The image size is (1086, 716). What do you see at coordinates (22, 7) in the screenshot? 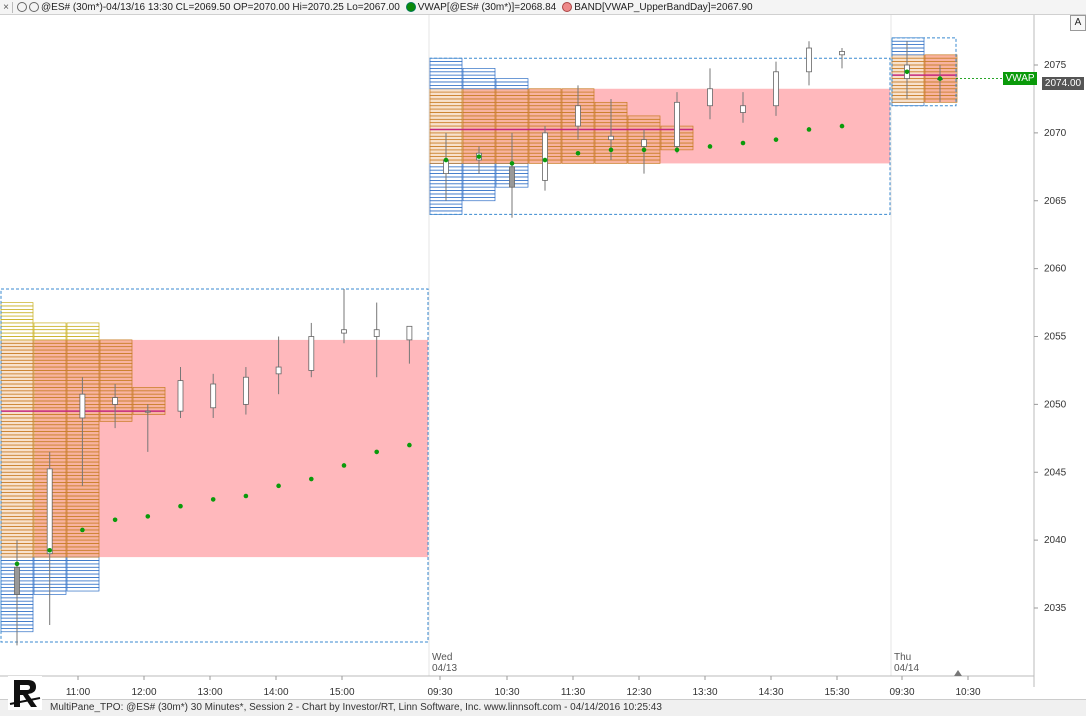
I see `series-visibility-icon` at bounding box center [22, 7].